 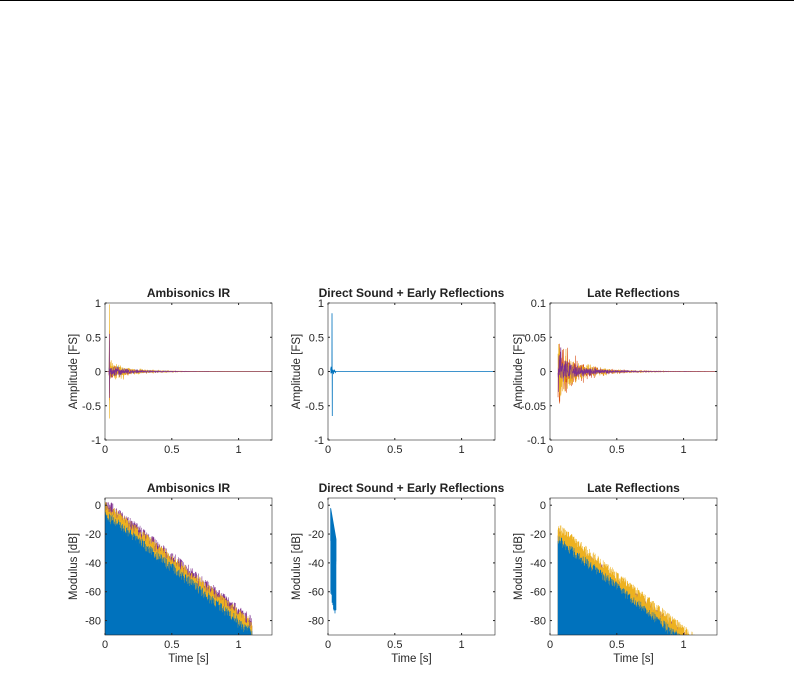 What do you see at coordinates (535, 338) in the screenshot?
I see `y-tick-label: 0.05` at bounding box center [535, 338].